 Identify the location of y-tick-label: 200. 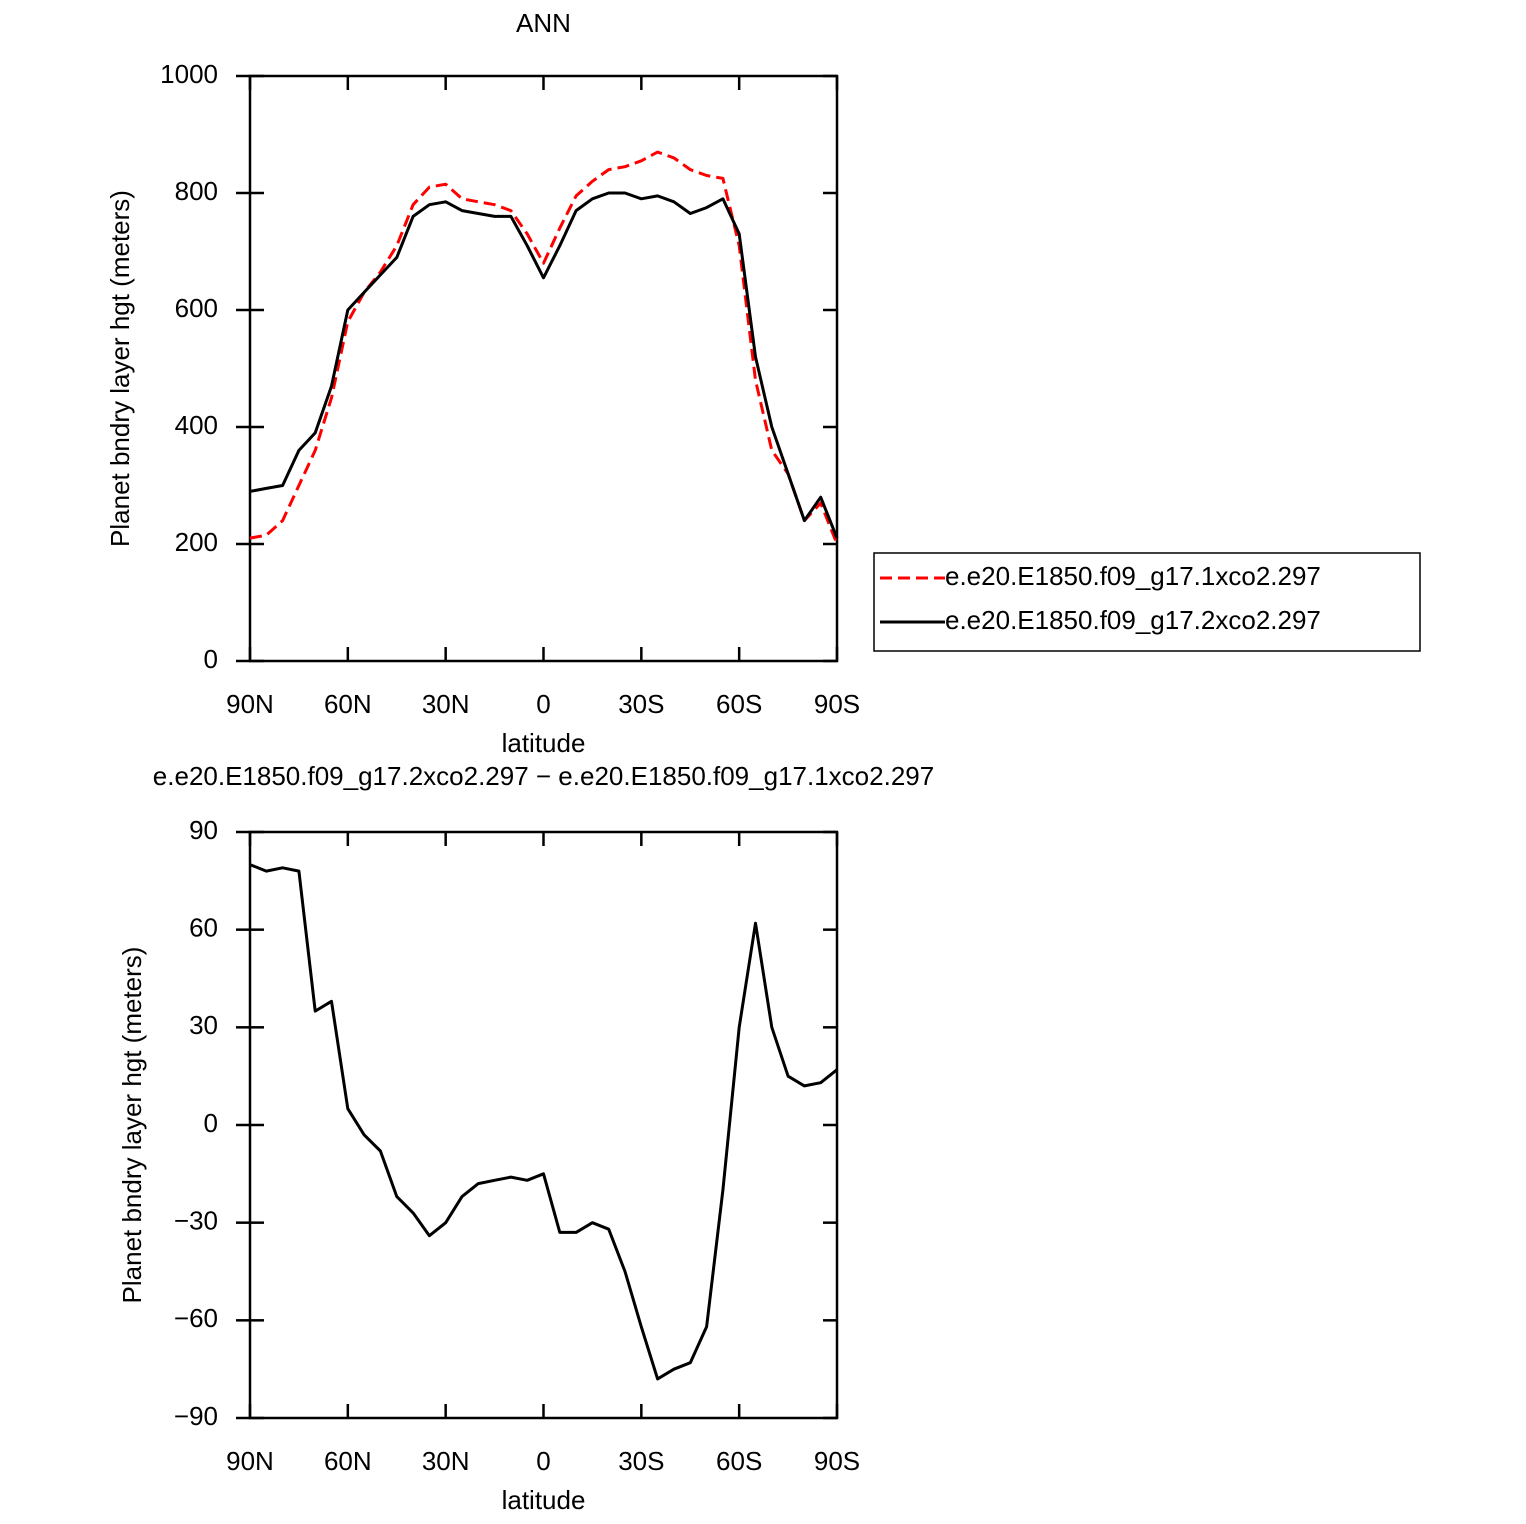
(196, 542).